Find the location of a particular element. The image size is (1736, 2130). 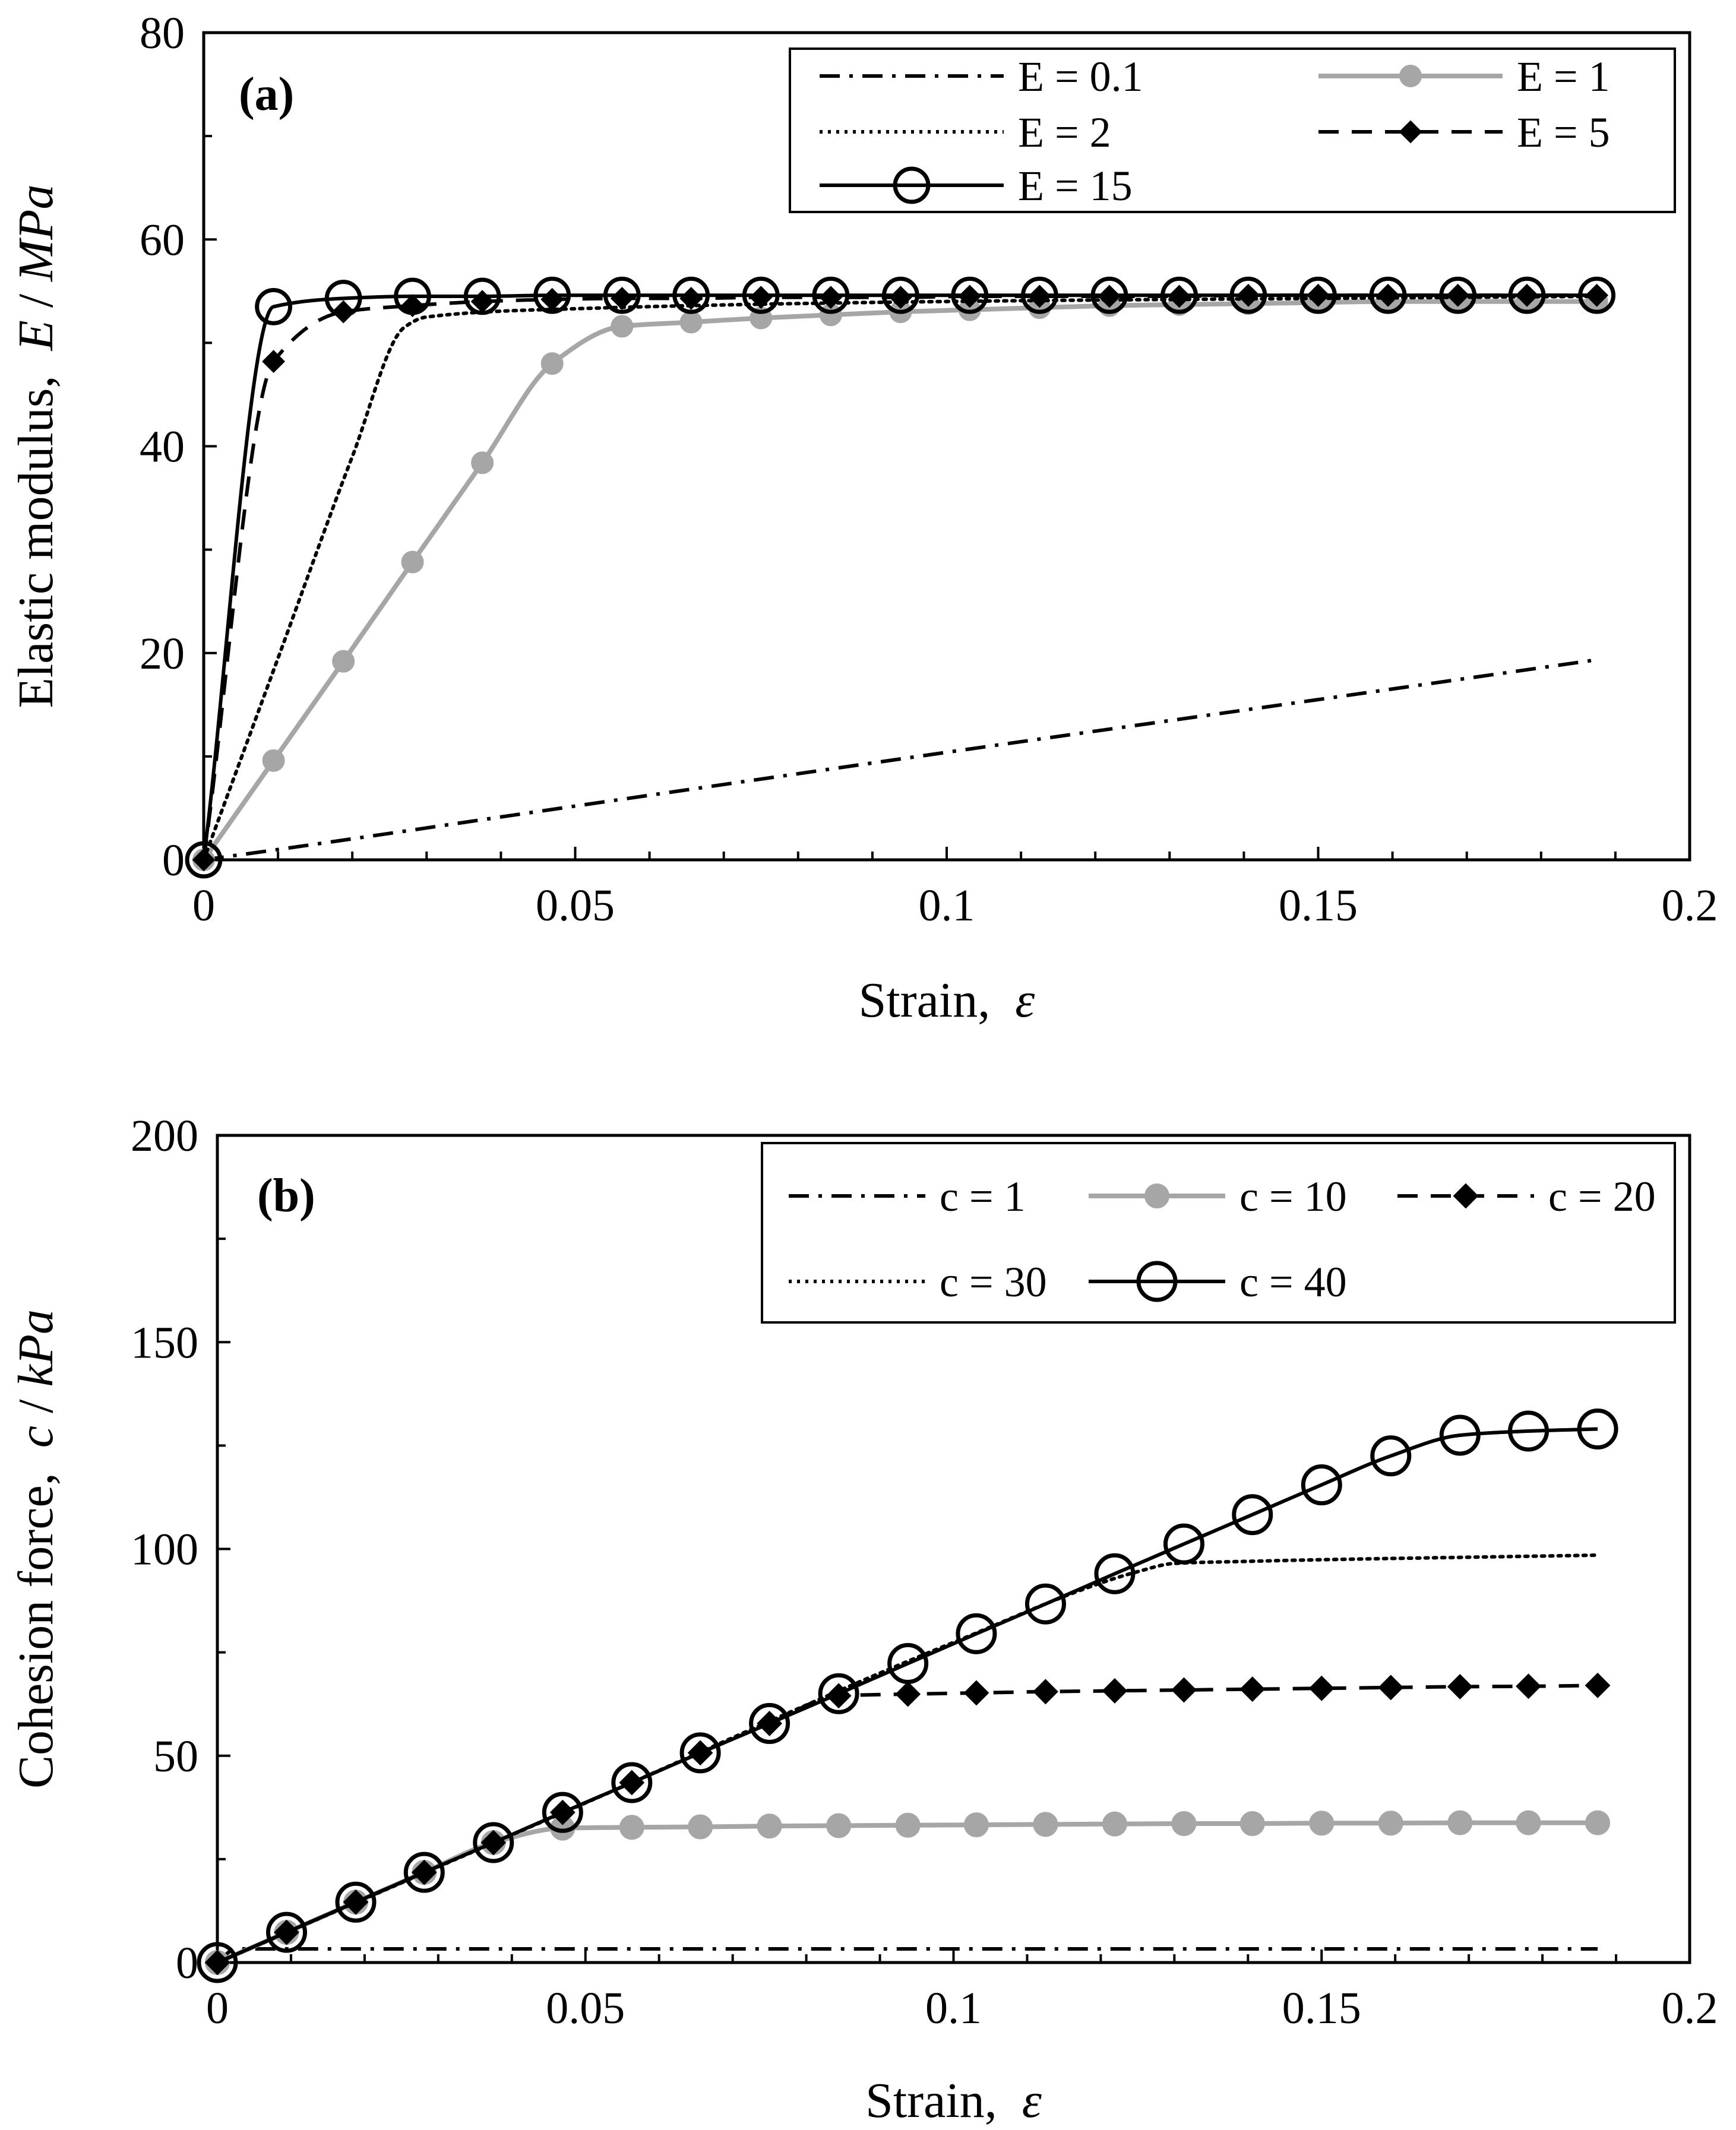

chart-a-y-axis-unit: MPa is located at coordinates (36, 233).